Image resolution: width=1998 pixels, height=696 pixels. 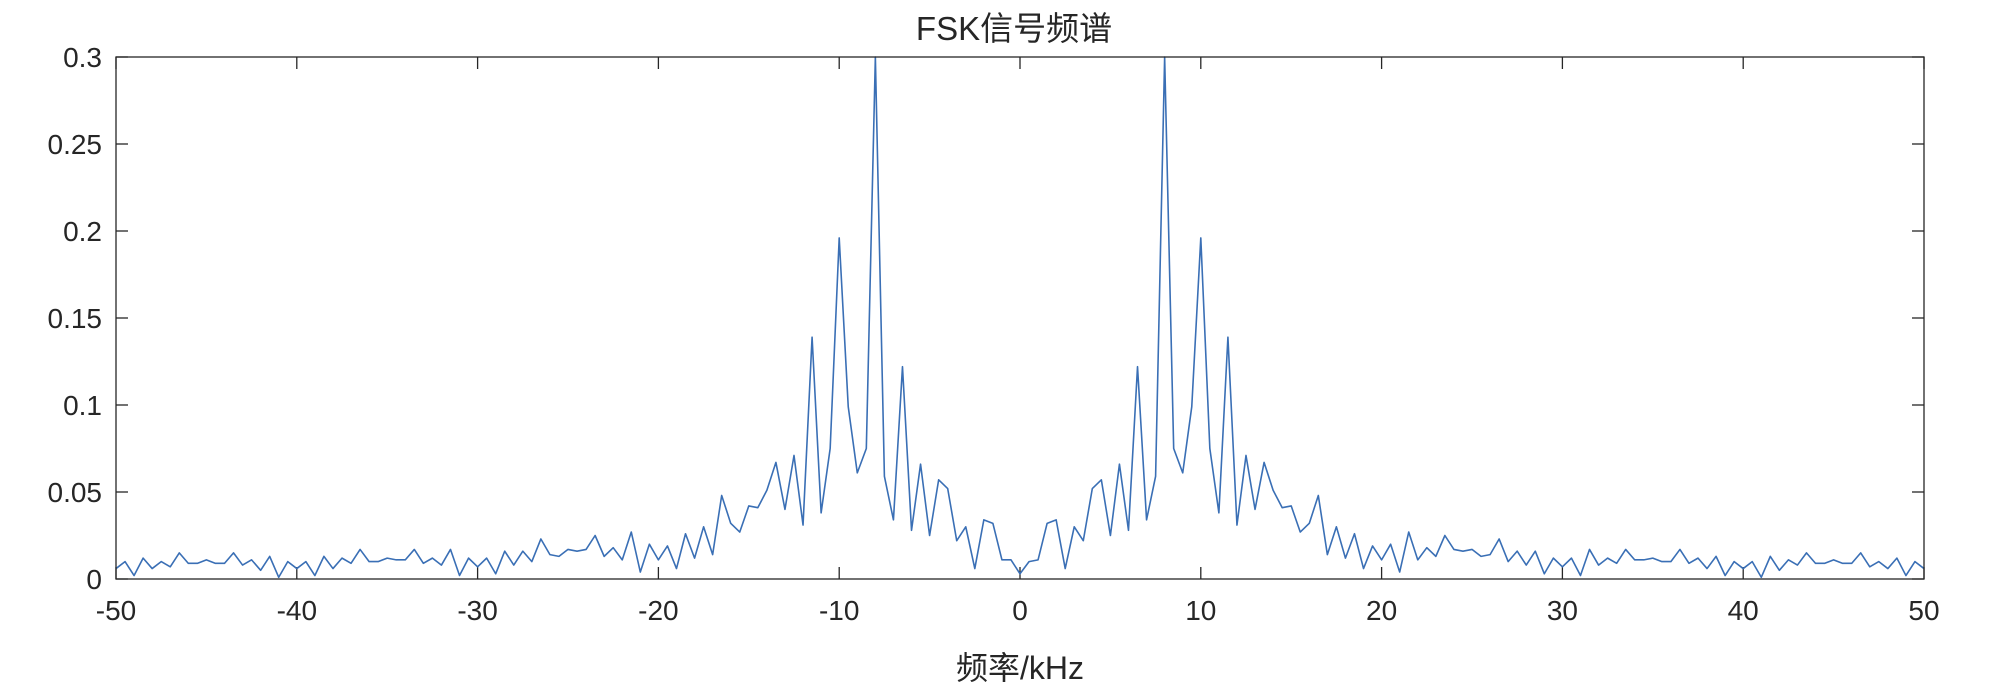 What do you see at coordinates (75, 144) in the screenshot?
I see `y-tick-label: 0.25` at bounding box center [75, 144].